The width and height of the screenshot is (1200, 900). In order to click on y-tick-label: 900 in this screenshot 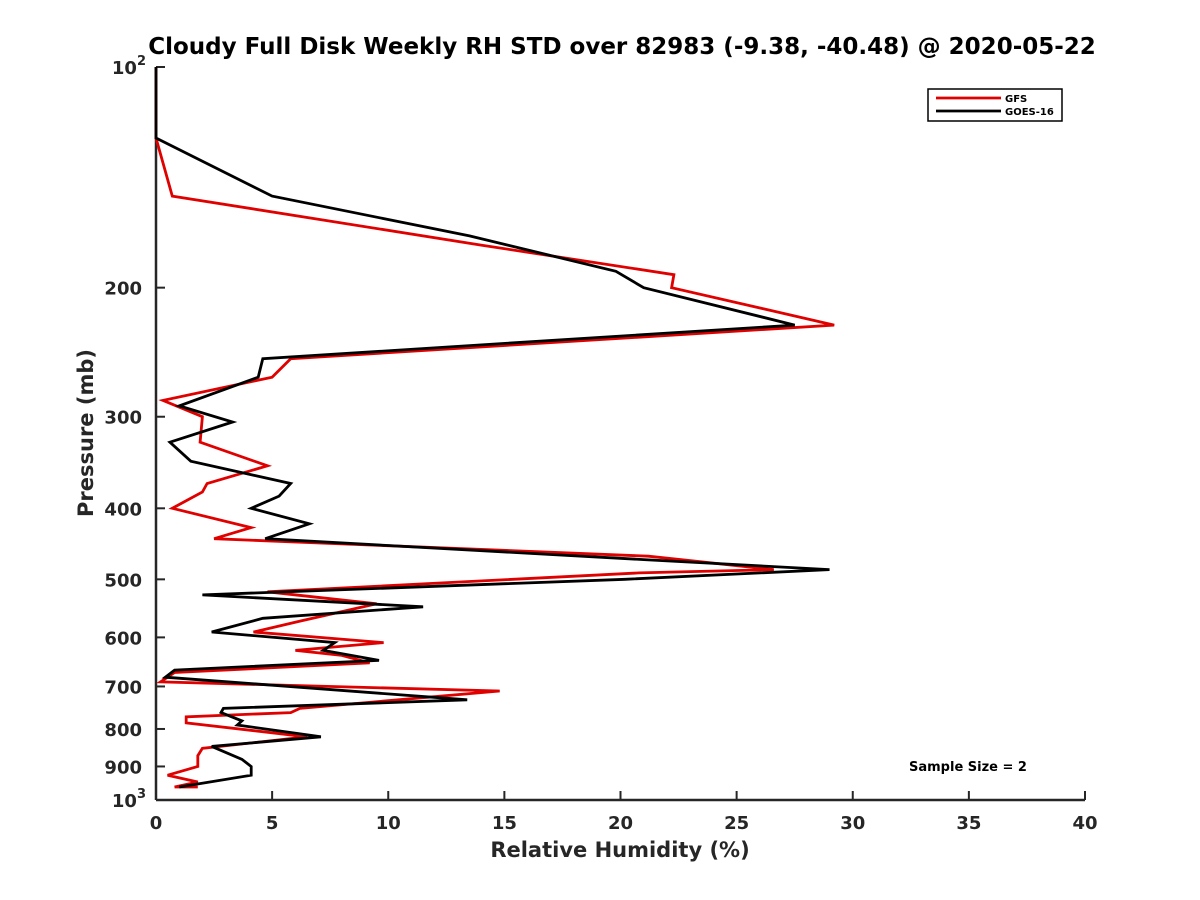, I will do `click(123, 767)`.